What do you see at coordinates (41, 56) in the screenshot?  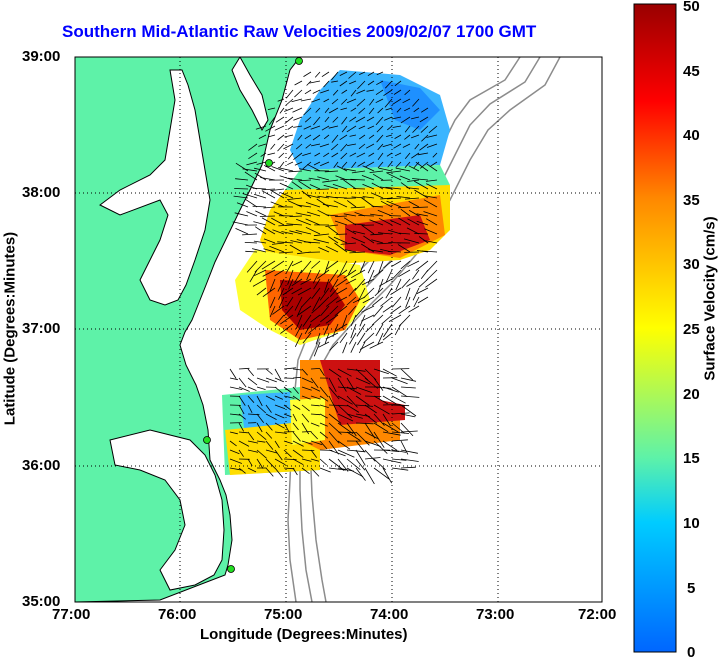 I see `y-tick-label: 39:00` at bounding box center [41, 56].